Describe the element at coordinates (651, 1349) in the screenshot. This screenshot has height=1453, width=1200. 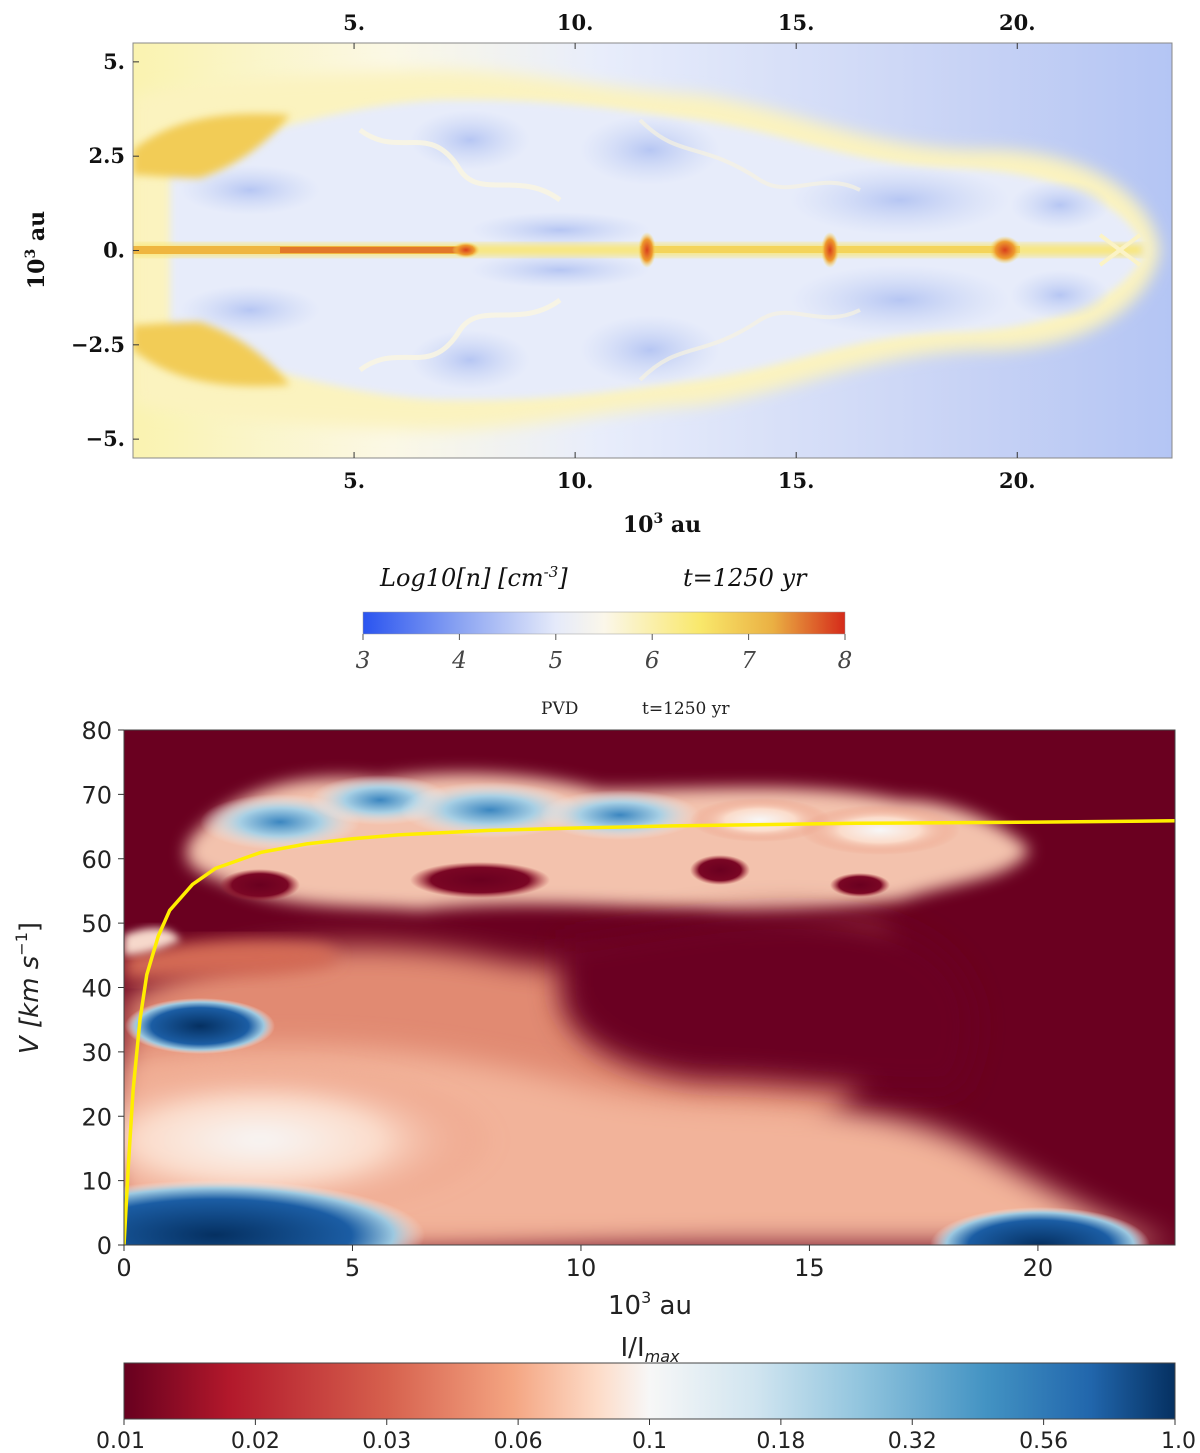
I see `intensity-colorbar-label: I/Imax` at that location.